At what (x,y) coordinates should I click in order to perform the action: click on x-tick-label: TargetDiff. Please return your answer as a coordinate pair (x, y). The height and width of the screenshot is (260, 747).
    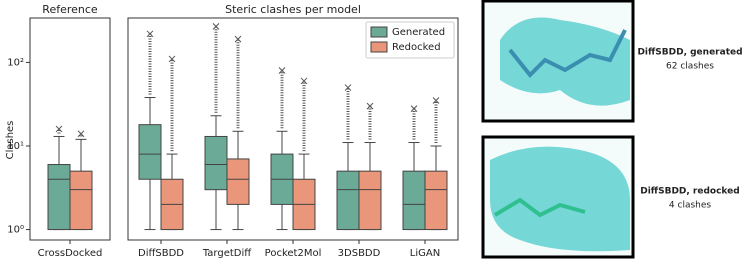
    Looking at the image, I should click on (227, 253).